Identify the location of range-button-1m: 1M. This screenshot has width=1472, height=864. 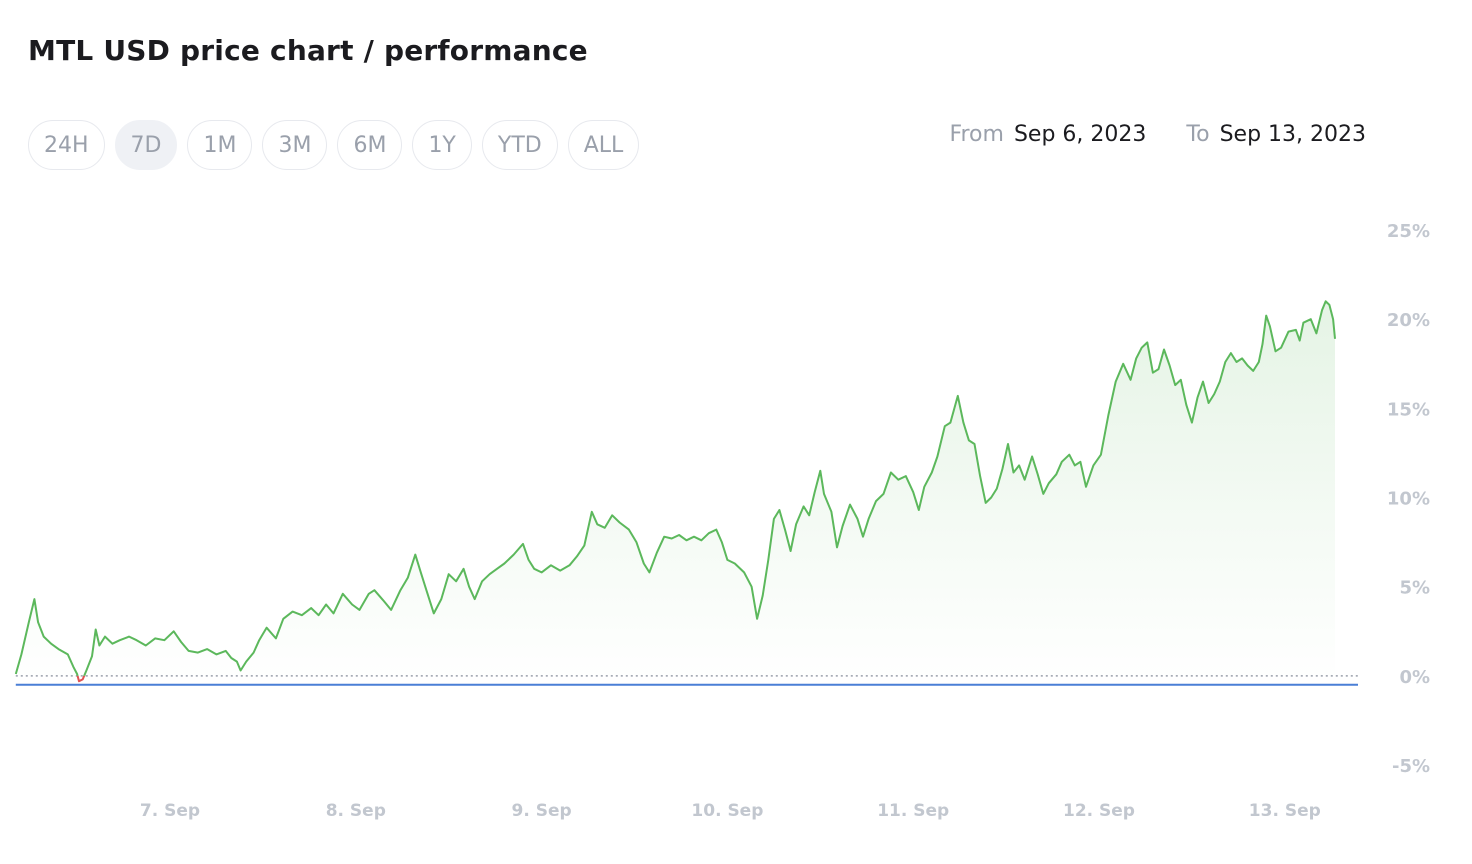
(220, 145).